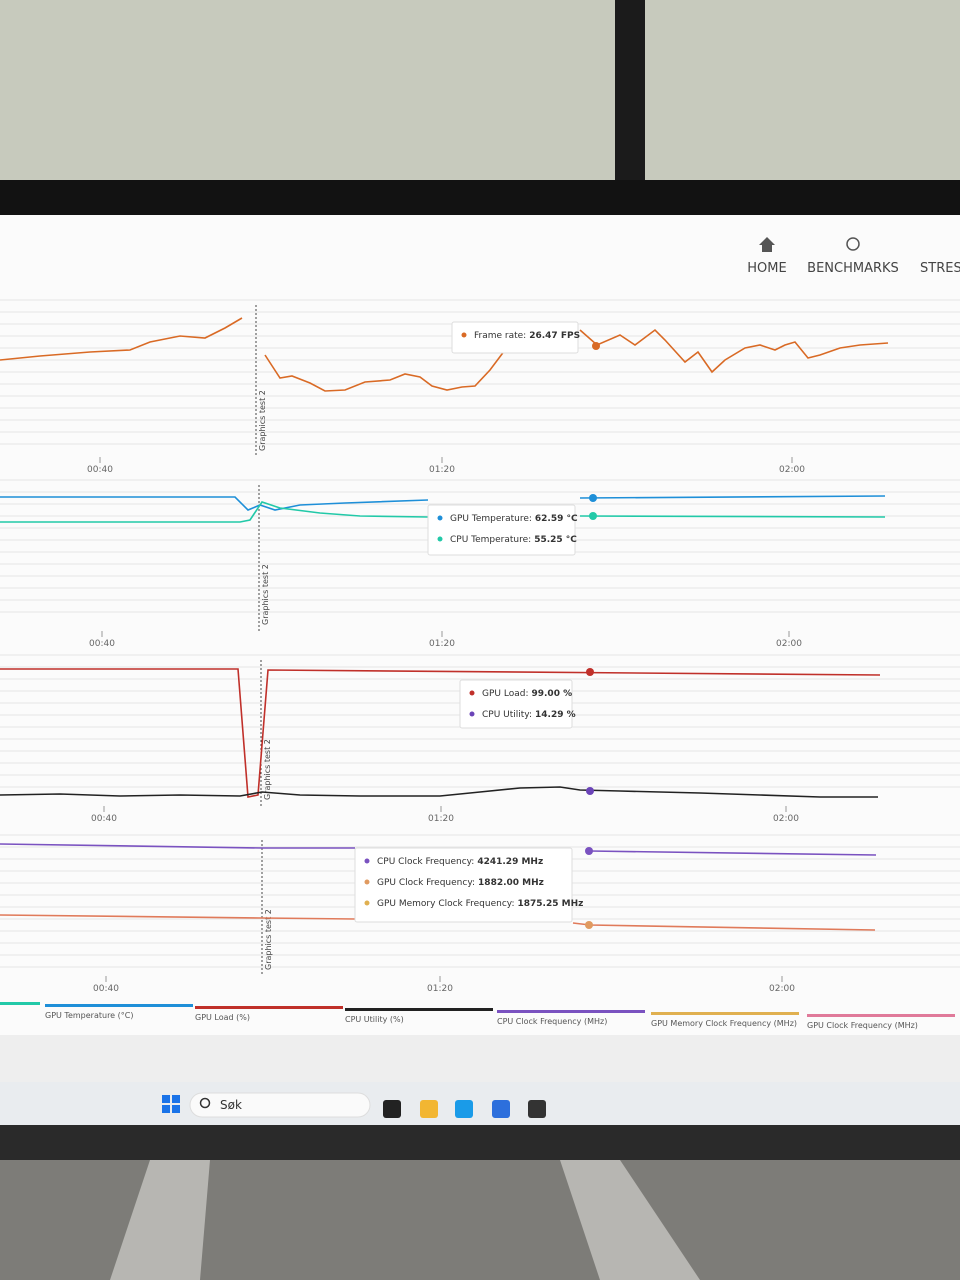  Describe the element at coordinates (490, 540) in the screenshot. I see `tooltip-label: CPU Temperature:` at that location.